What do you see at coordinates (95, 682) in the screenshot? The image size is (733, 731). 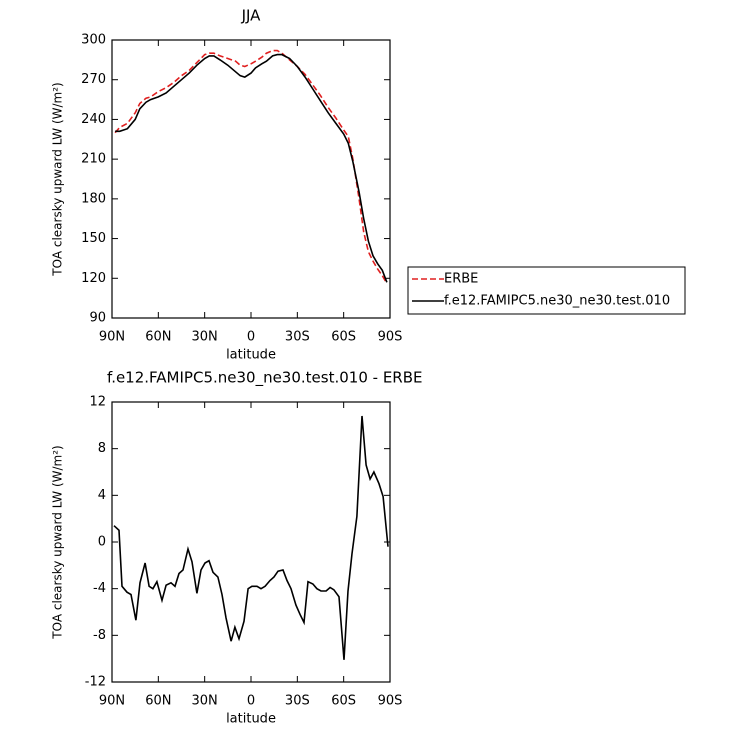 I see `y-tick-label: -12` at bounding box center [95, 682].